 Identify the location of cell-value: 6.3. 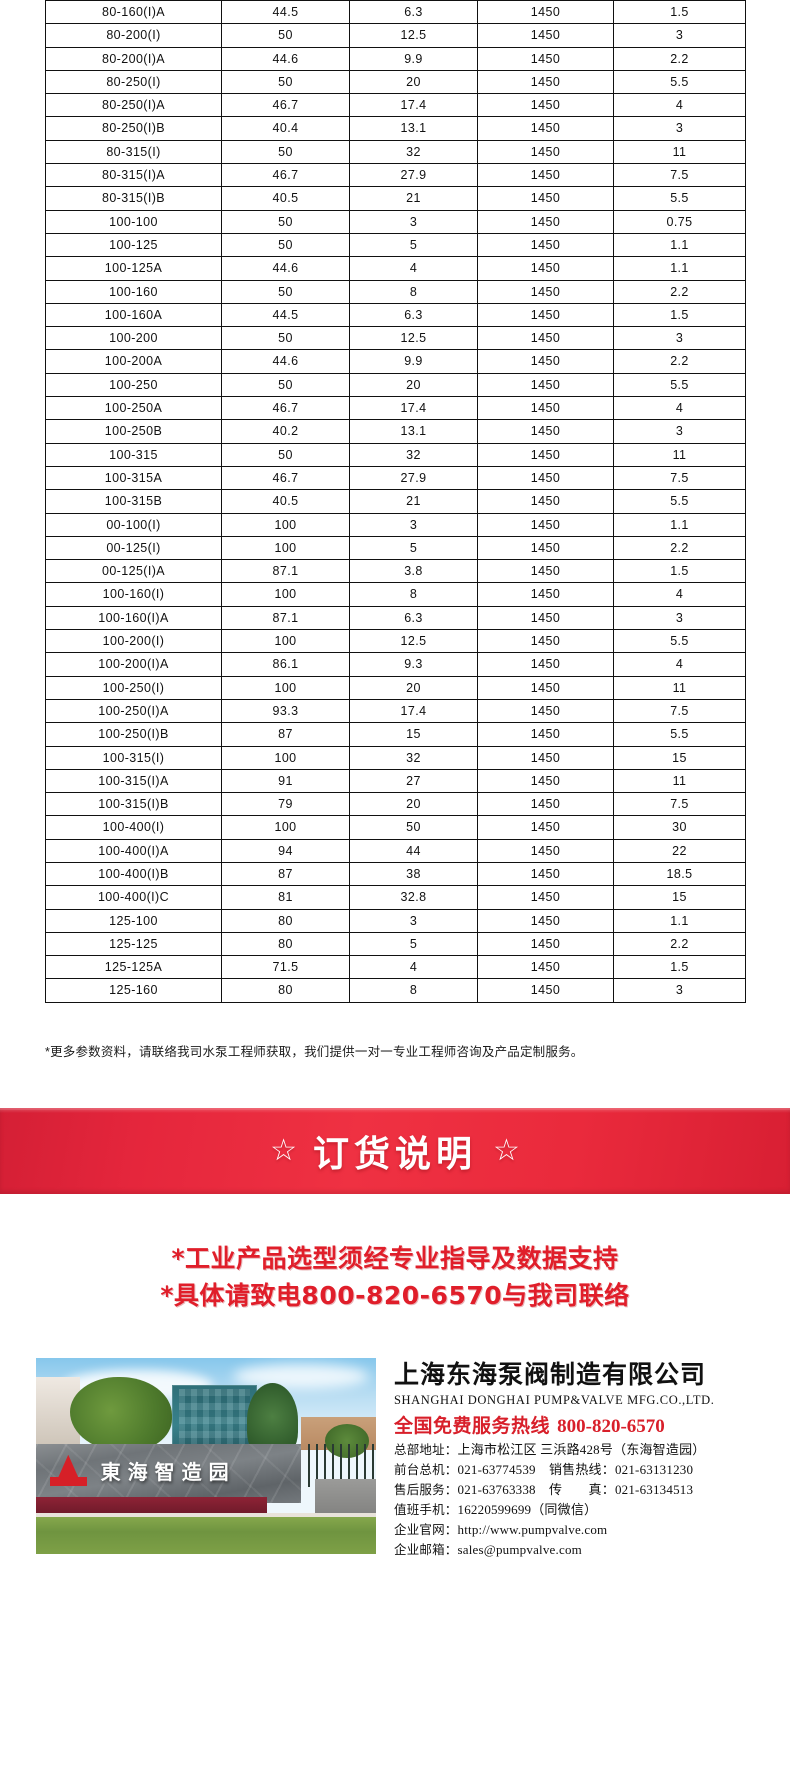
(413, 618).